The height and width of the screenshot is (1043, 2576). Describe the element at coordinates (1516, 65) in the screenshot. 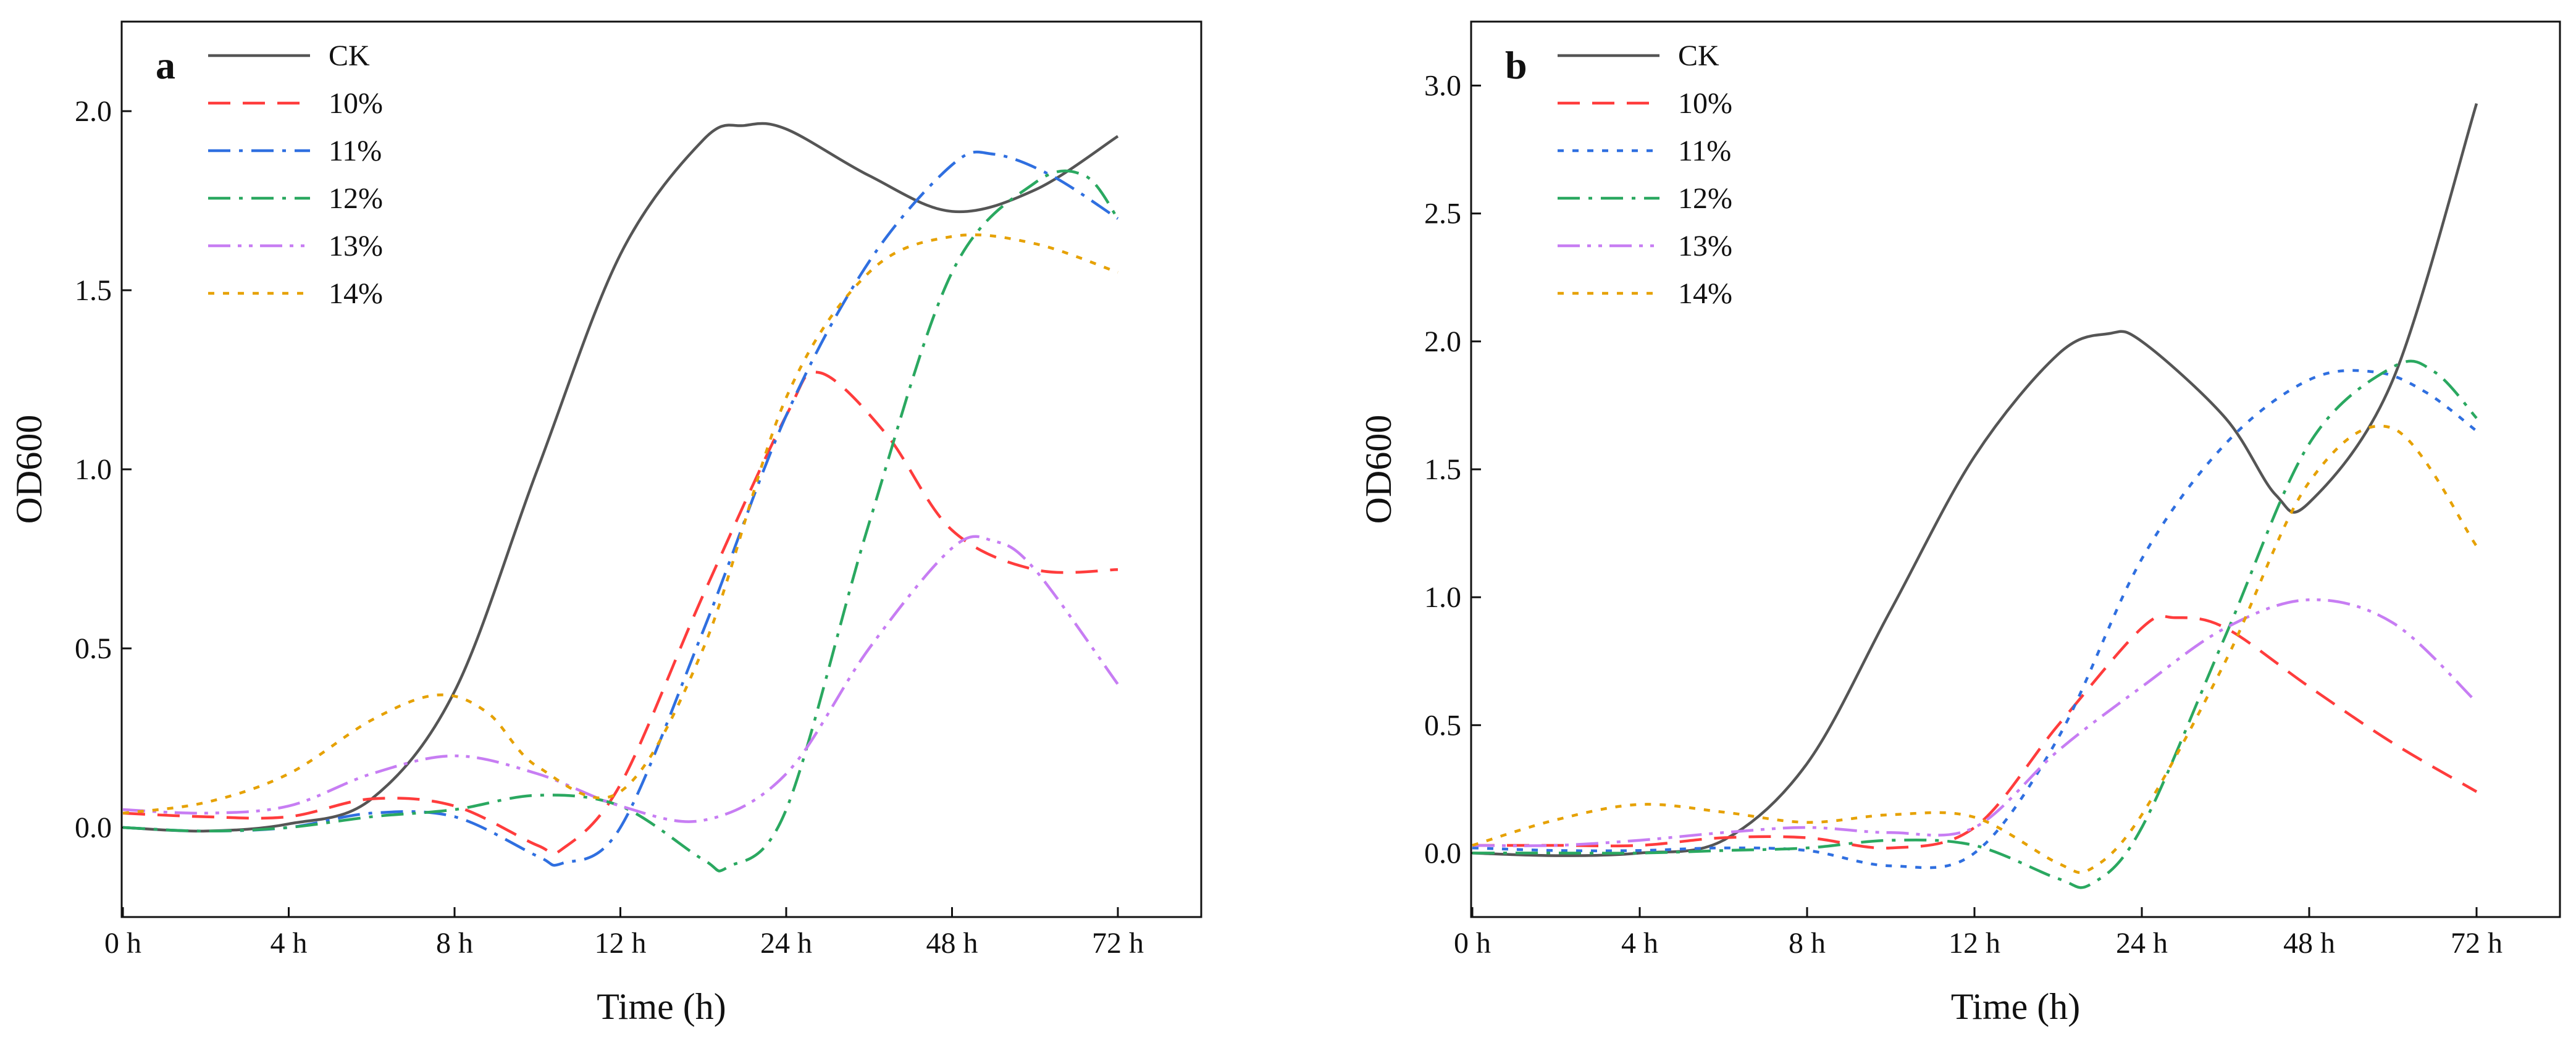

I see `panel-letter: b` at that location.